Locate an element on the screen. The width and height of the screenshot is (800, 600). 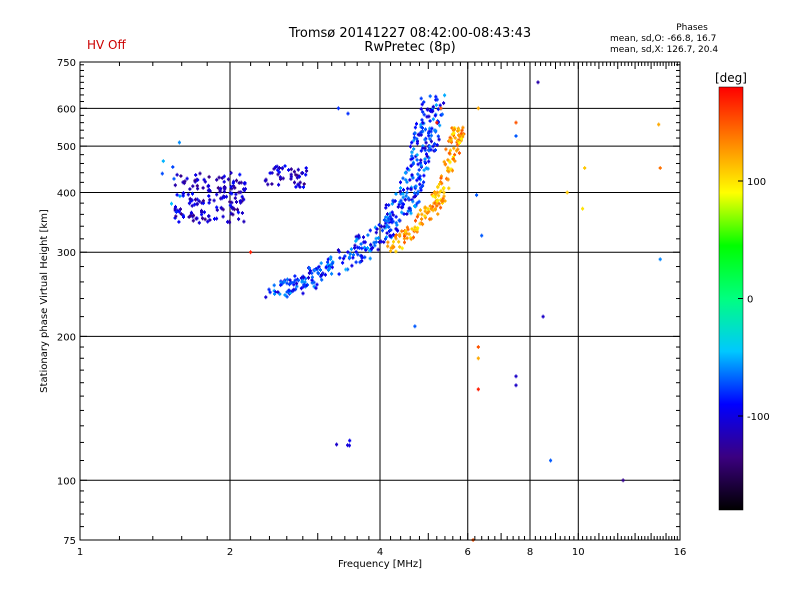
x-tick-label: 16 is located at coordinates (680, 552).